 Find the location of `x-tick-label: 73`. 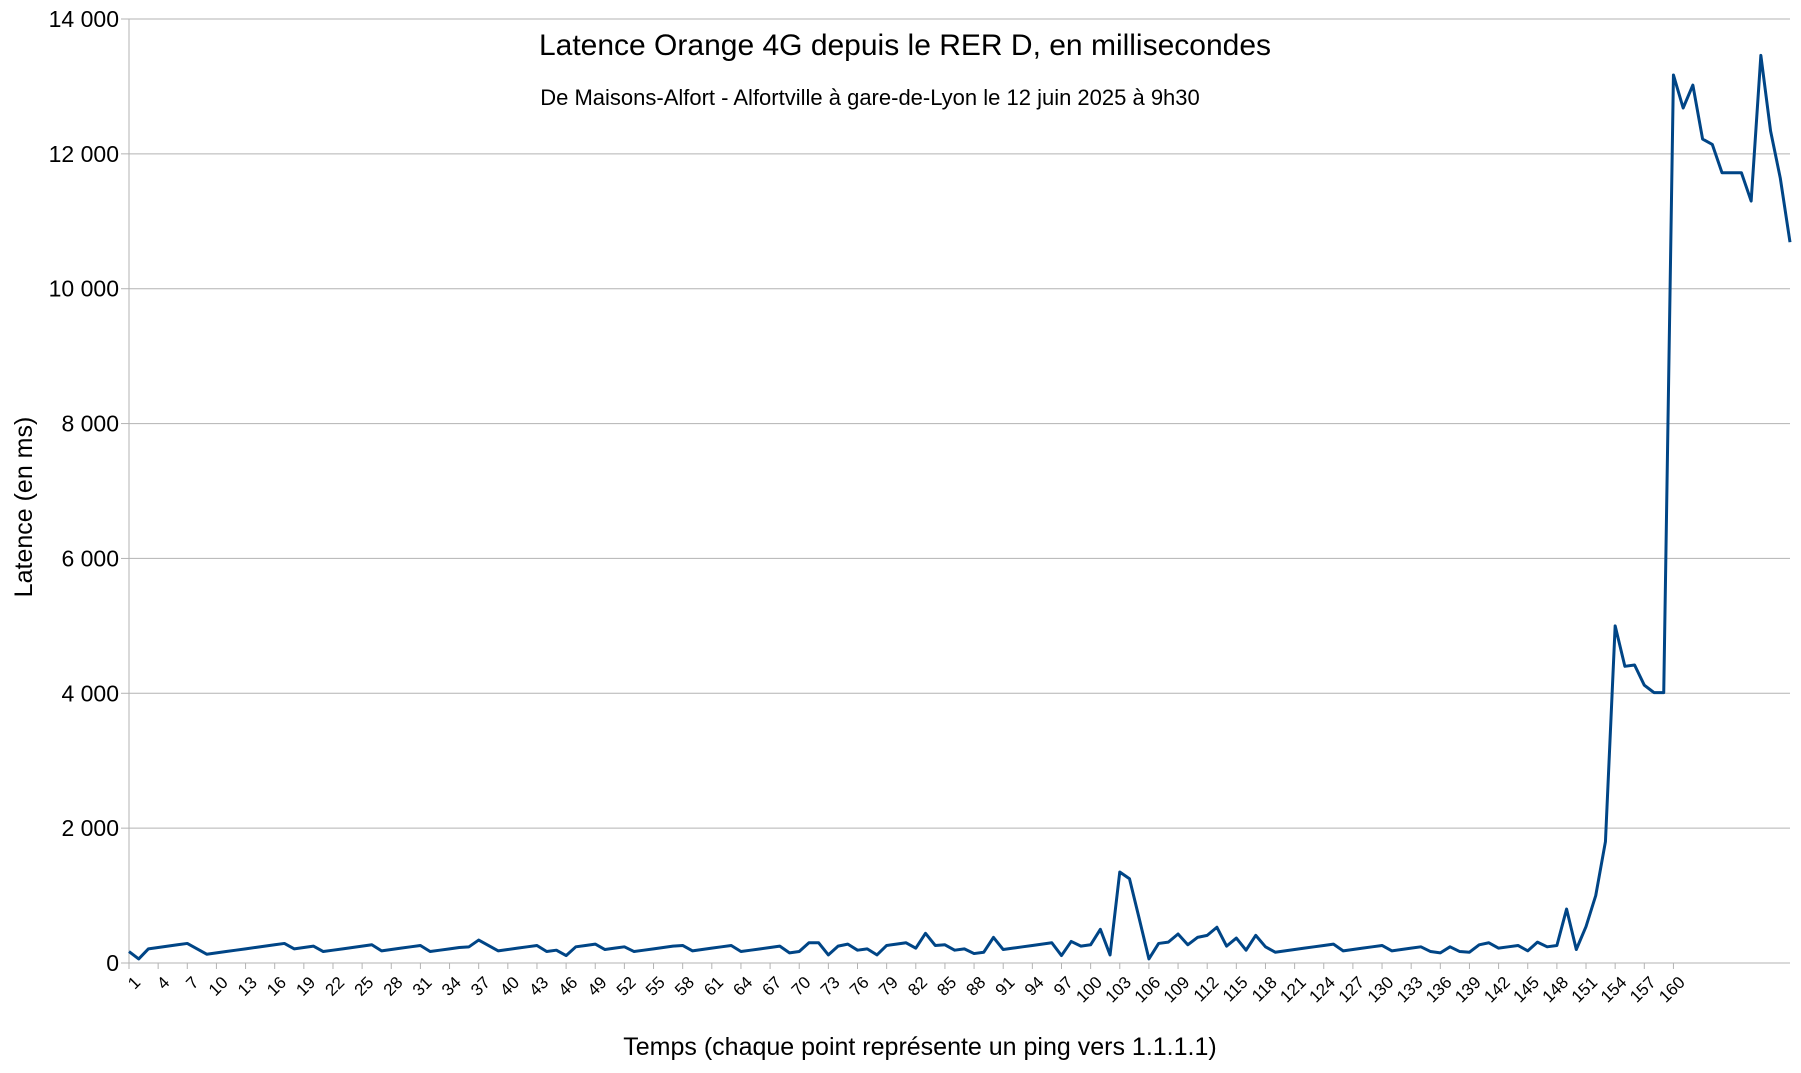

x-tick-label: 73 is located at coordinates (830, 986).